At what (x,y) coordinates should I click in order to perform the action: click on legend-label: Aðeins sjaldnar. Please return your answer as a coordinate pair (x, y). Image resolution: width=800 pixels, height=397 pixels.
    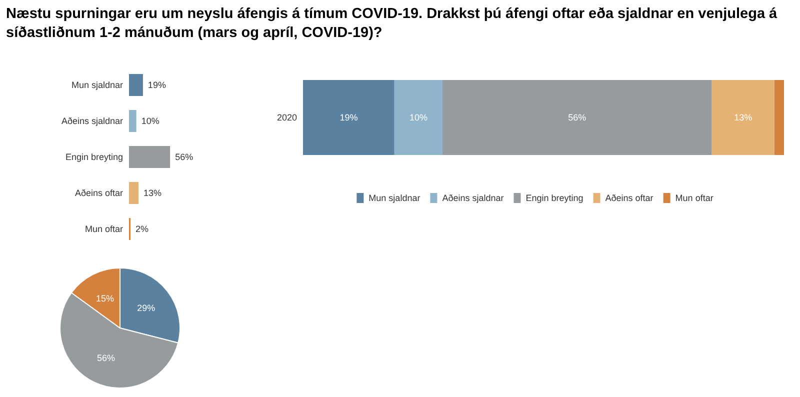
    Looking at the image, I should click on (473, 198).